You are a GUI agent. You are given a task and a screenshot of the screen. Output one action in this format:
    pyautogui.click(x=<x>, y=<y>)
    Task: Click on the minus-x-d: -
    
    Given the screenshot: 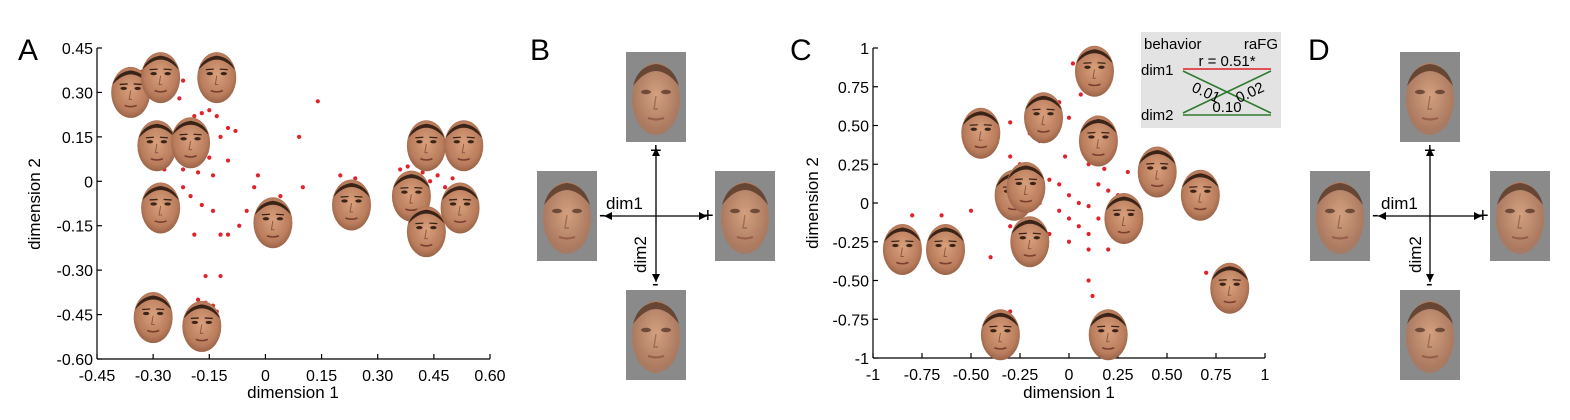 What is the action you would take?
    pyautogui.click(x=1375, y=215)
    